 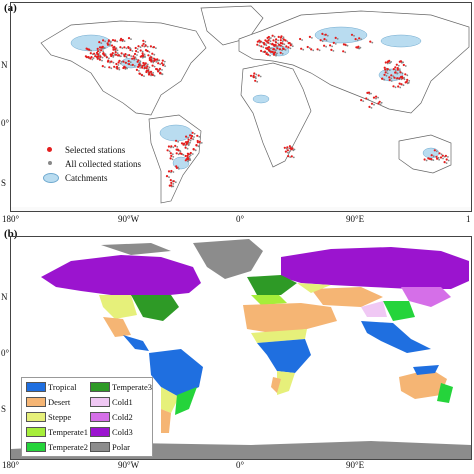 What do you see at coordinates (121, 276) in the screenshot?
I see `region-cold3-north-america` at bounding box center [121, 276].